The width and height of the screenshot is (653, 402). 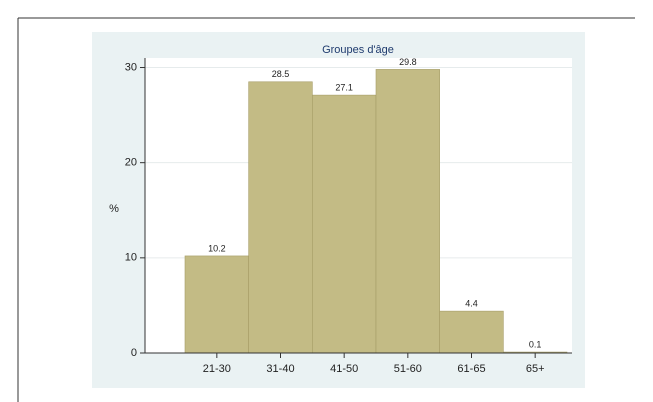 What do you see at coordinates (131, 258) in the screenshot?
I see `y-tick-label: 10` at bounding box center [131, 258].